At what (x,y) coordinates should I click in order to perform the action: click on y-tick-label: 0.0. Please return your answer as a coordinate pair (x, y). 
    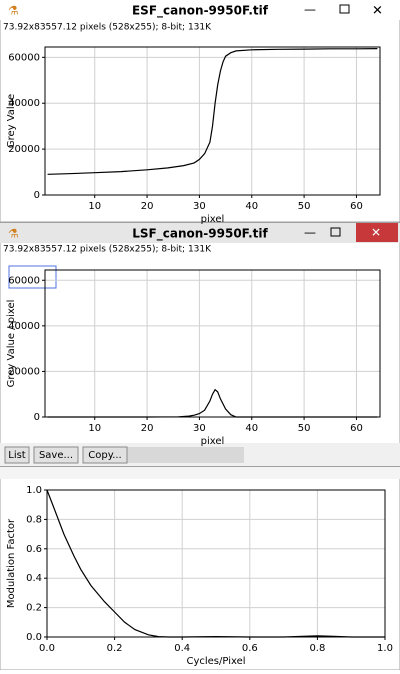
    Looking at the image, I should click on (34, 637).